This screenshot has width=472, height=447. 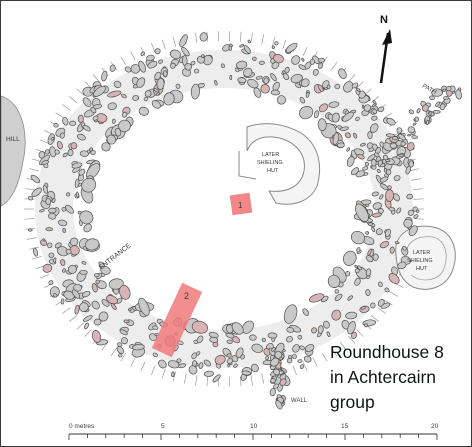 What do you see at coordinates (422, 269) in the screenshot?
I see `hut-right-label-3: HUT` at bounding box center [422, 269].